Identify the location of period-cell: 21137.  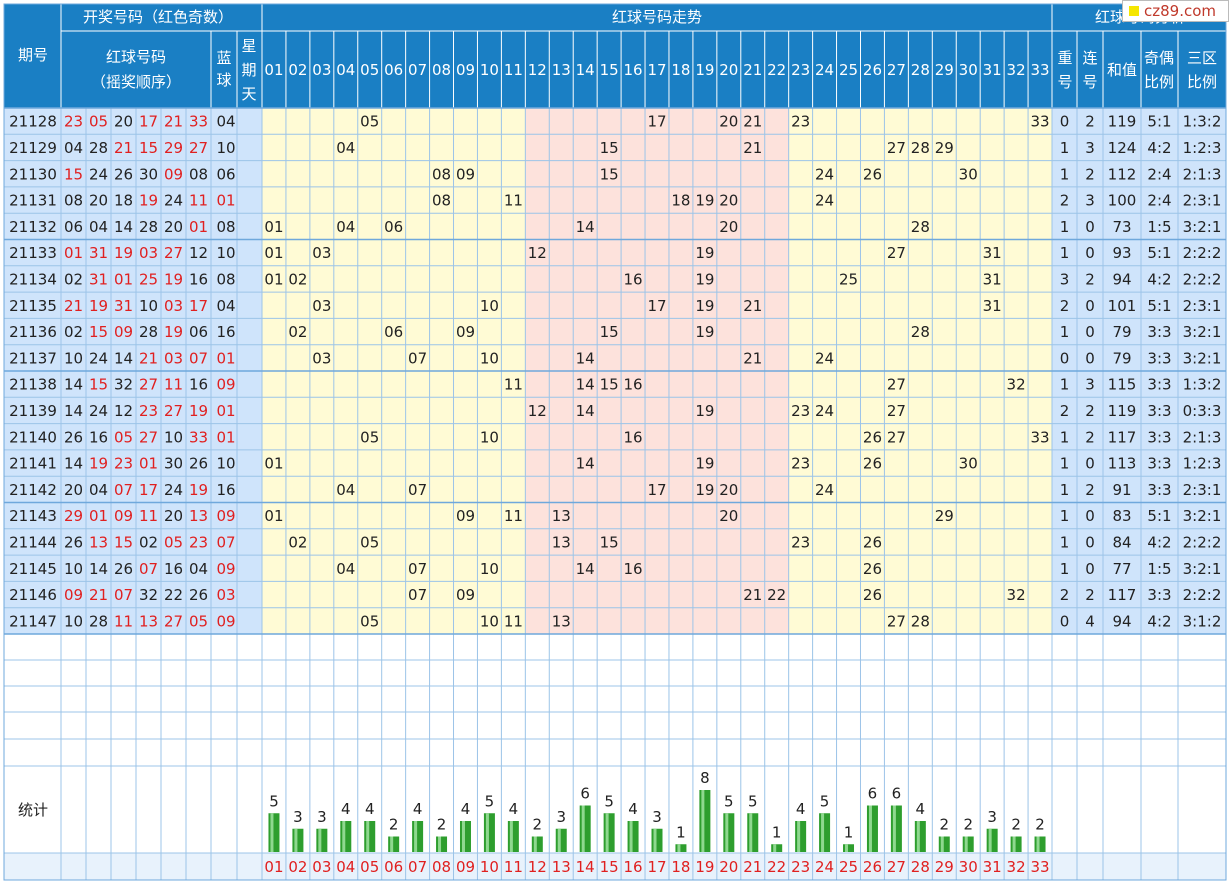
(33, 358).